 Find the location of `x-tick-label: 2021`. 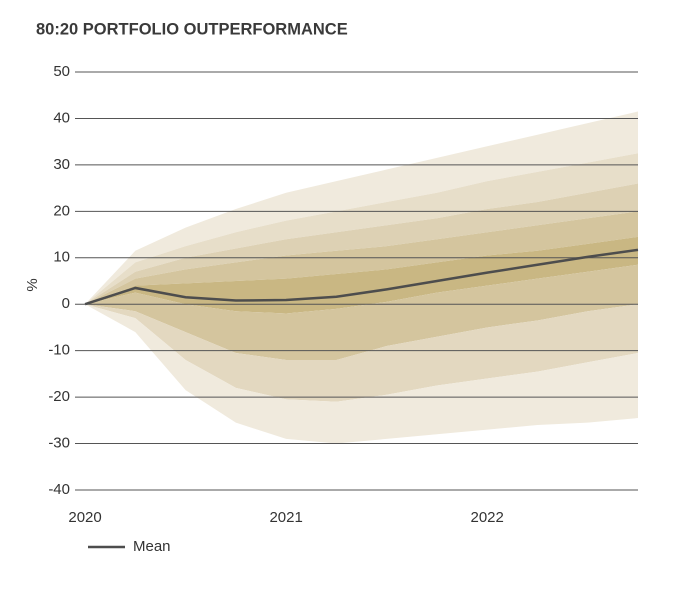

x-tick-label: 2021 is located at coordinates (285, 517).